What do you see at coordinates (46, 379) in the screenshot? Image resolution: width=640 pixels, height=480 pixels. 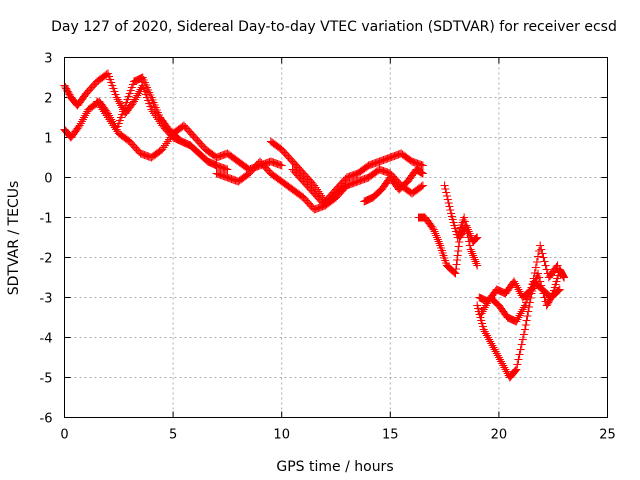 I see `y-tick-label: -5` at bounding box center [46, 379].